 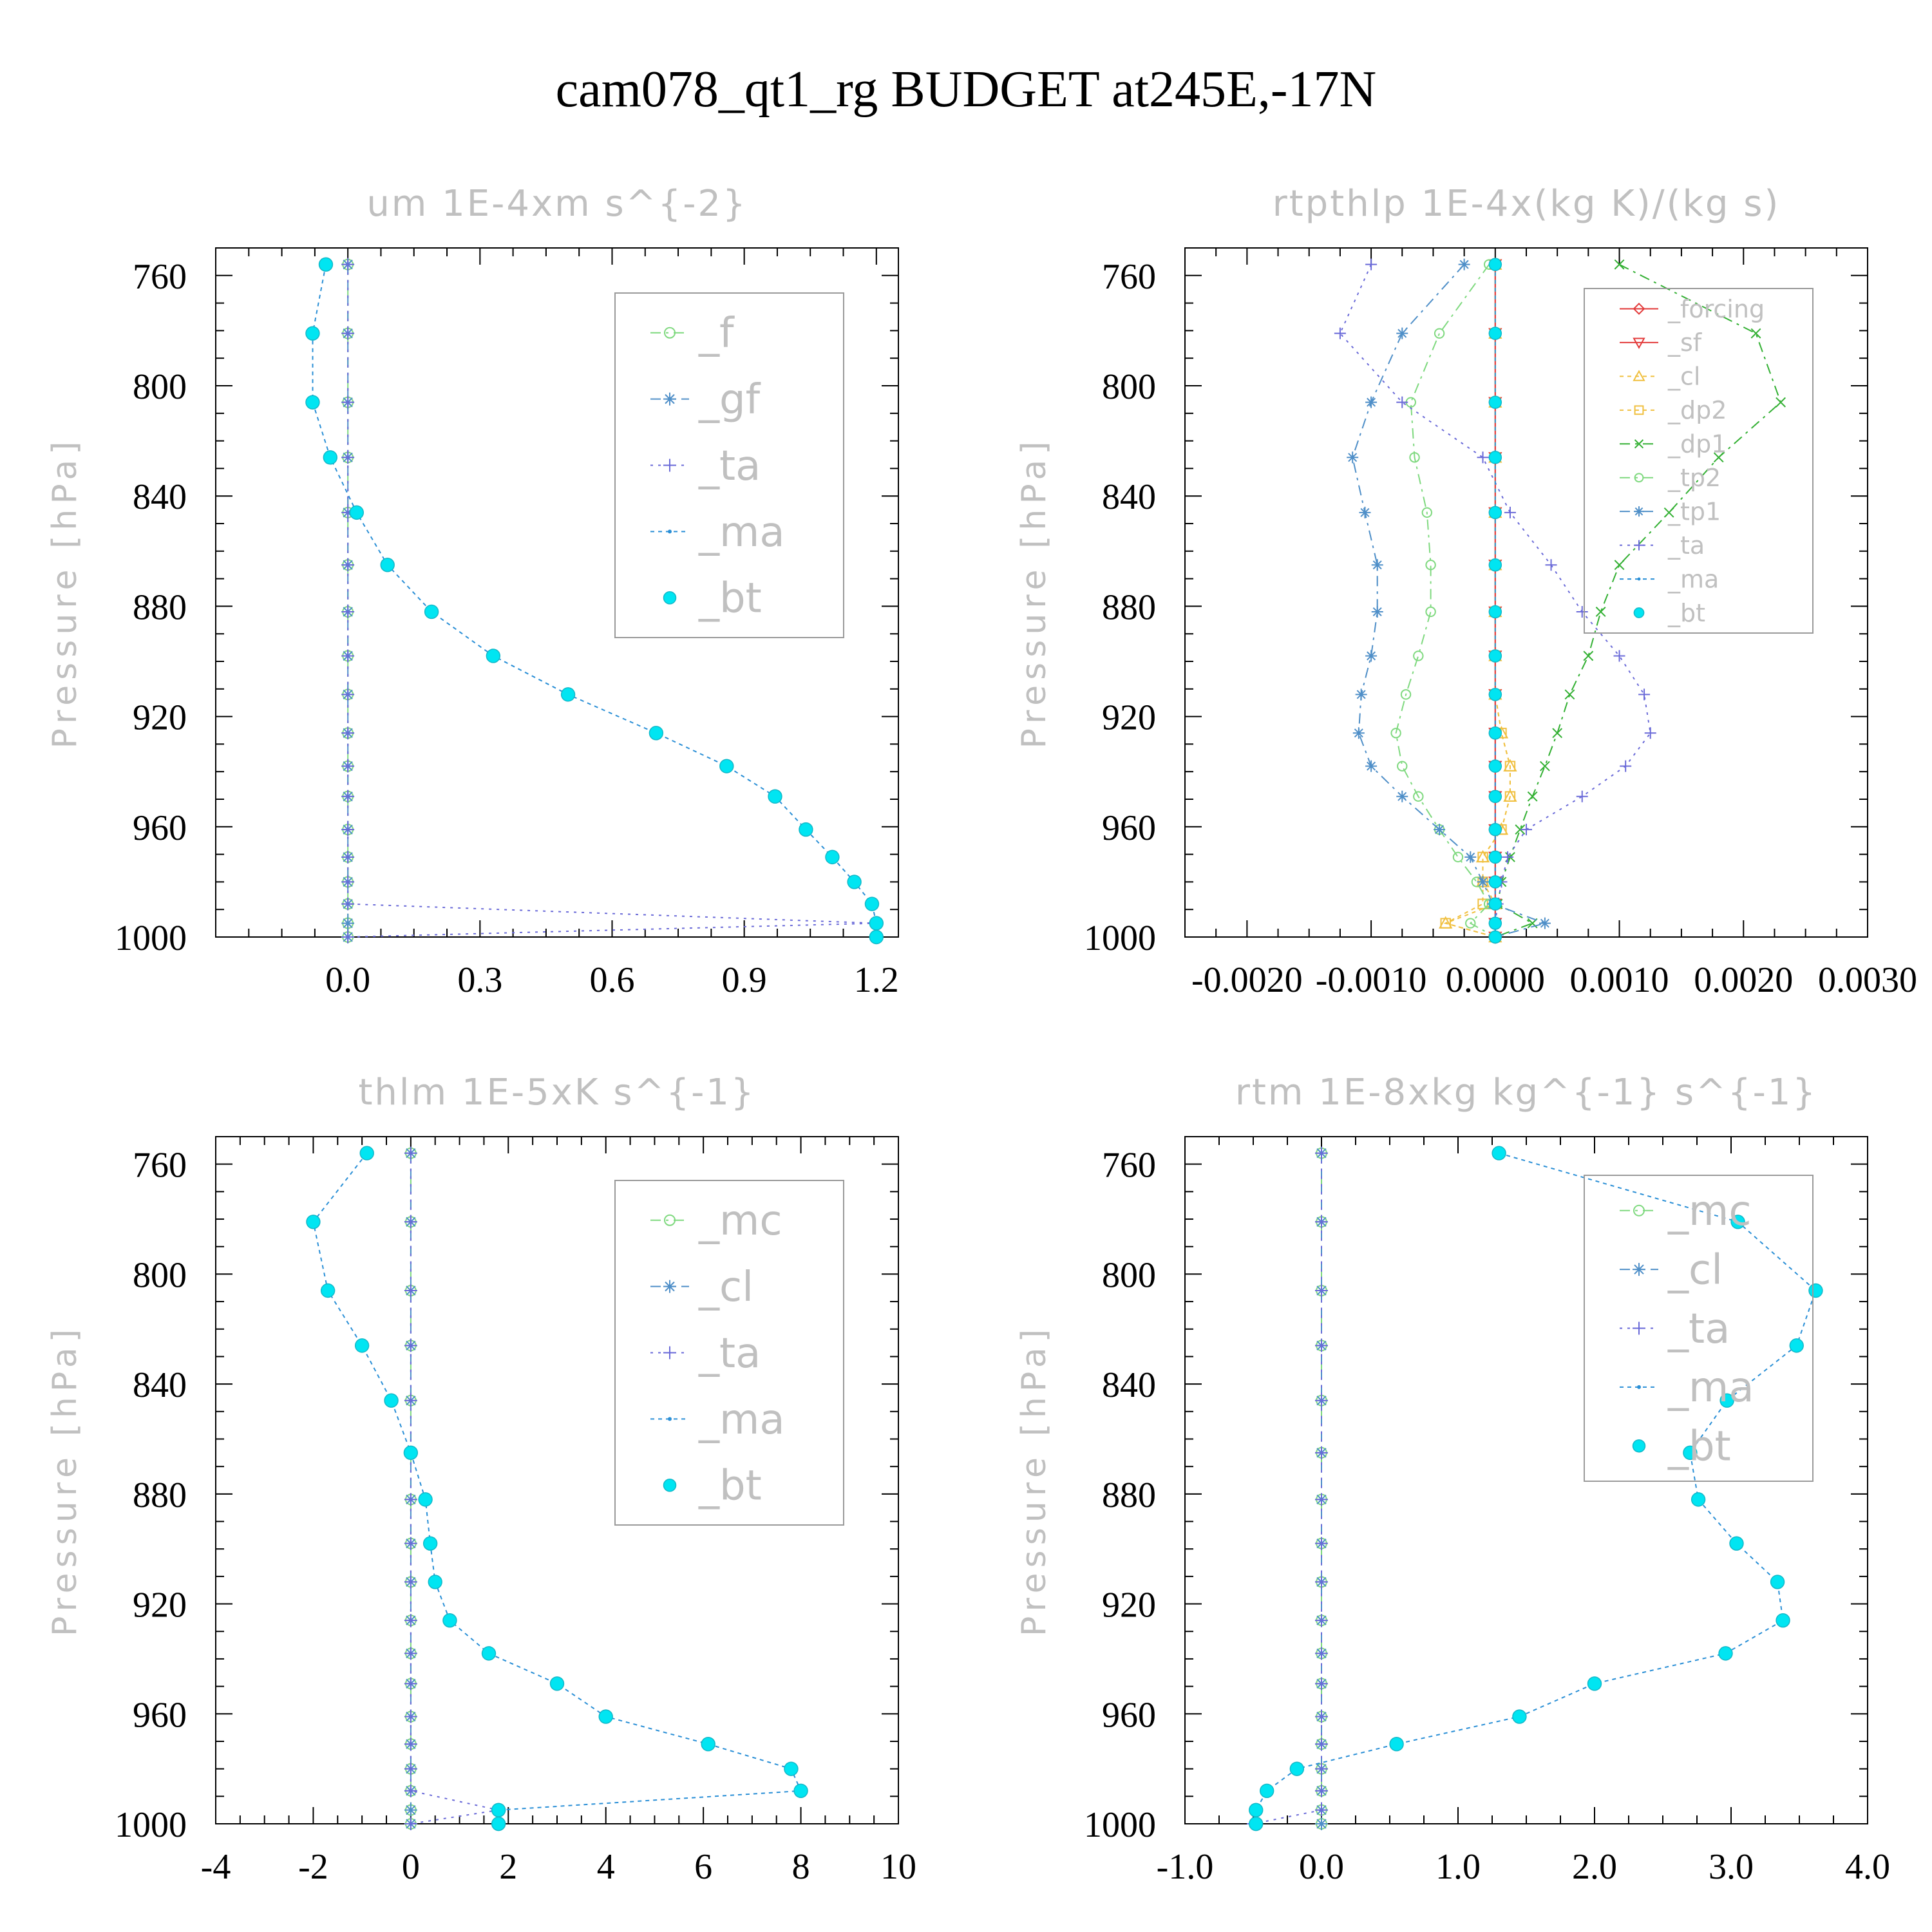 What do you see at coordinates (740, 1221) in the screenshot?
I see `legend-label: _mc` at bounding box center [740, 1221].